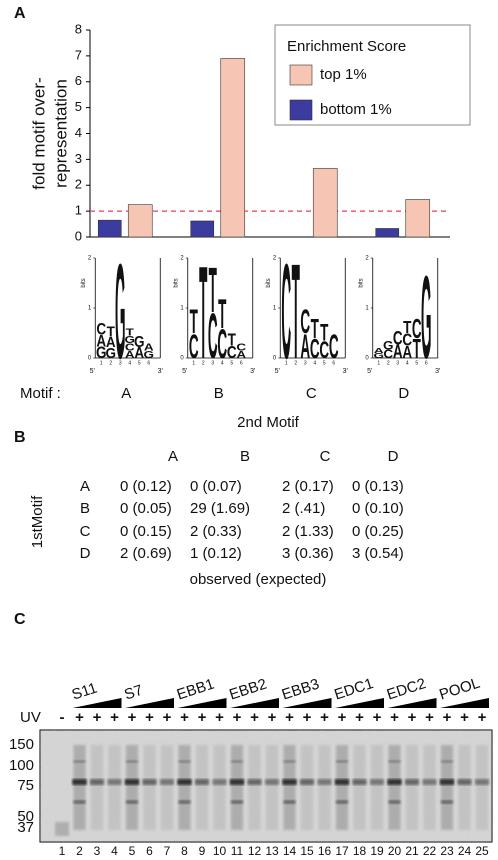  Describe the element at coordinates (308, 486) in the screenshot. I see `table-cell: 2 (0.17)` at that location.